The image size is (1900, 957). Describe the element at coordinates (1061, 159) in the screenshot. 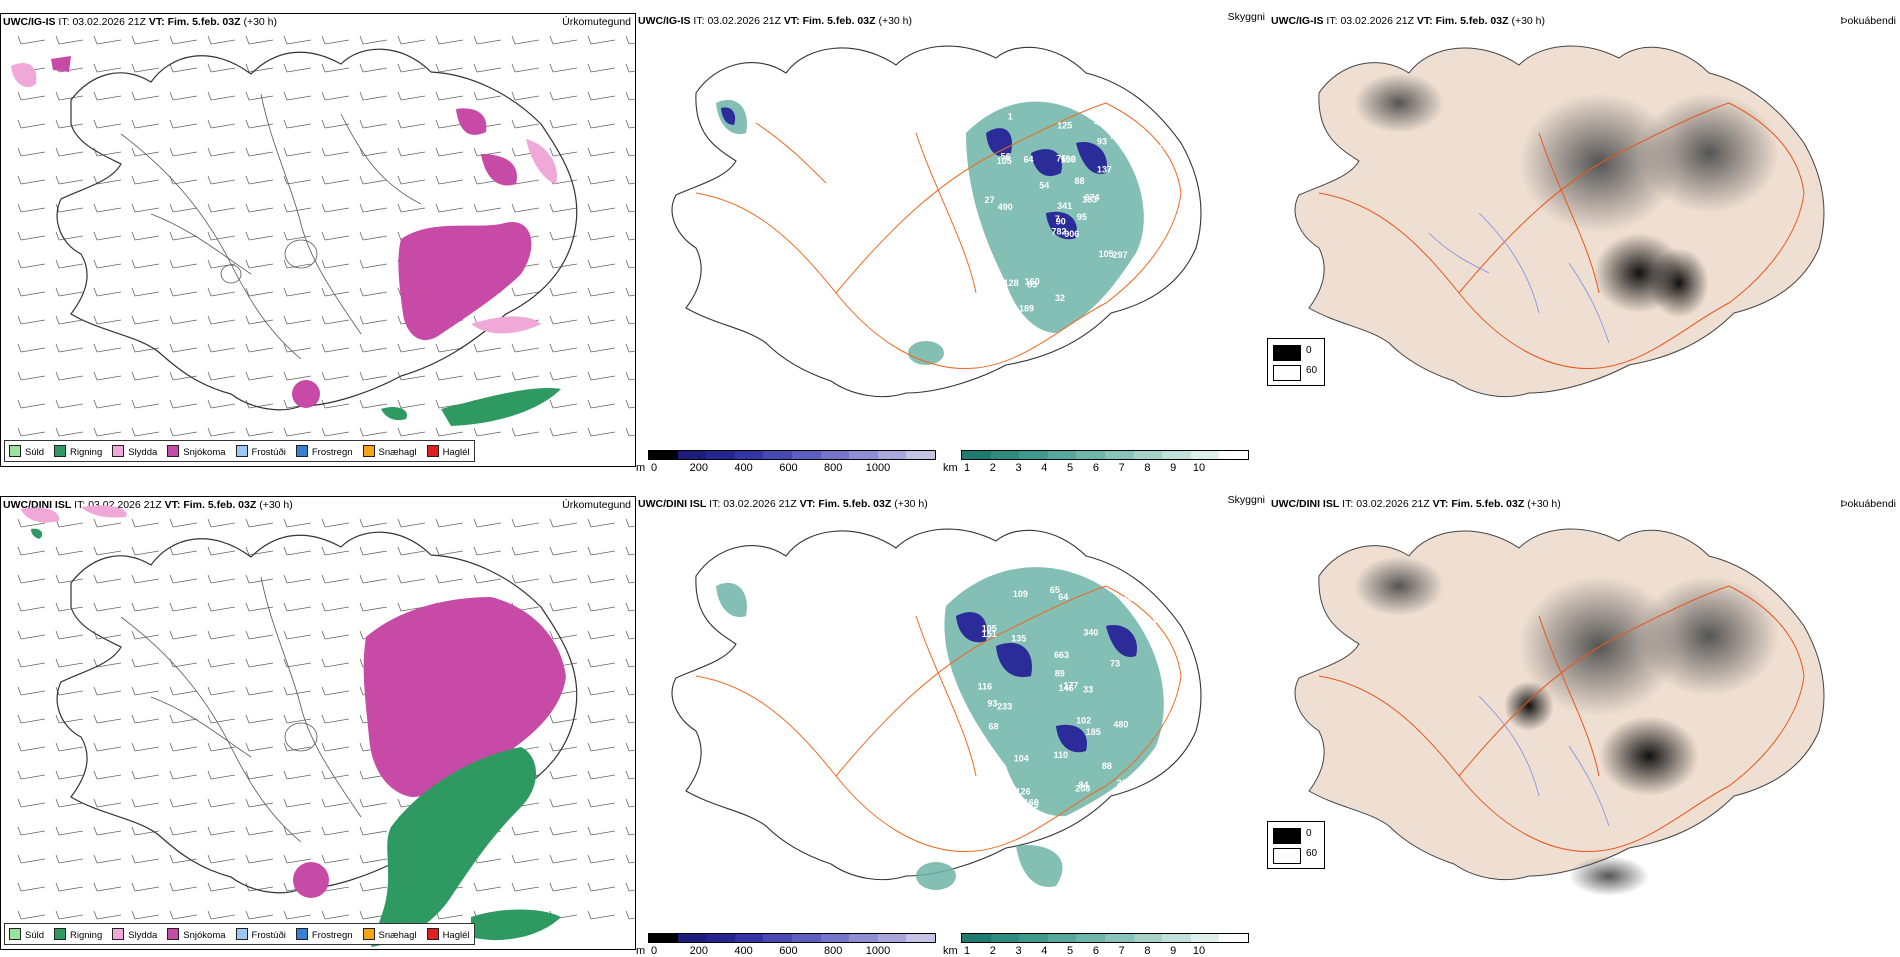

I see `visibility-value-label: 76` at that location.